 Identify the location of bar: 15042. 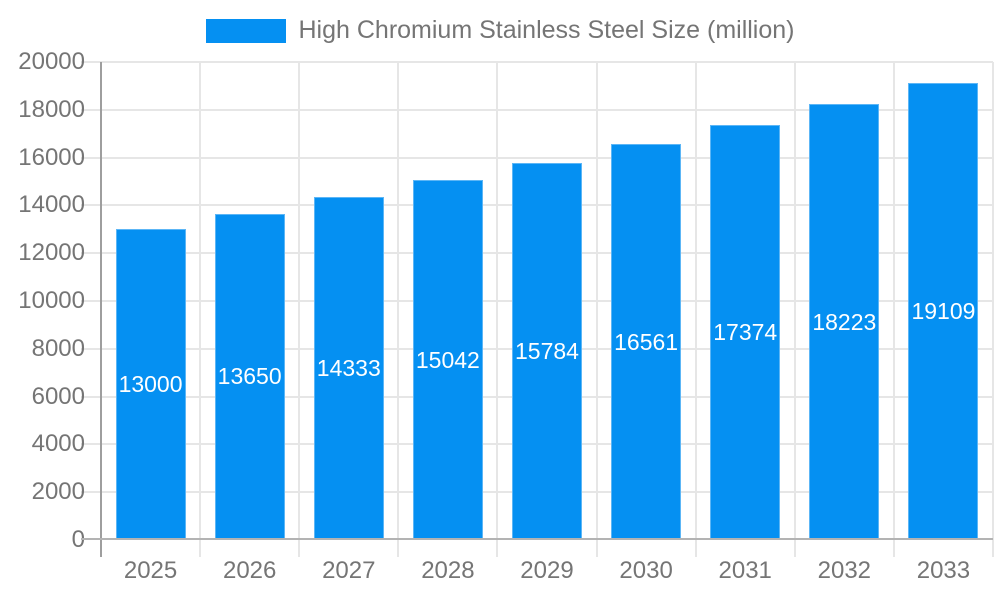
(447, 360).